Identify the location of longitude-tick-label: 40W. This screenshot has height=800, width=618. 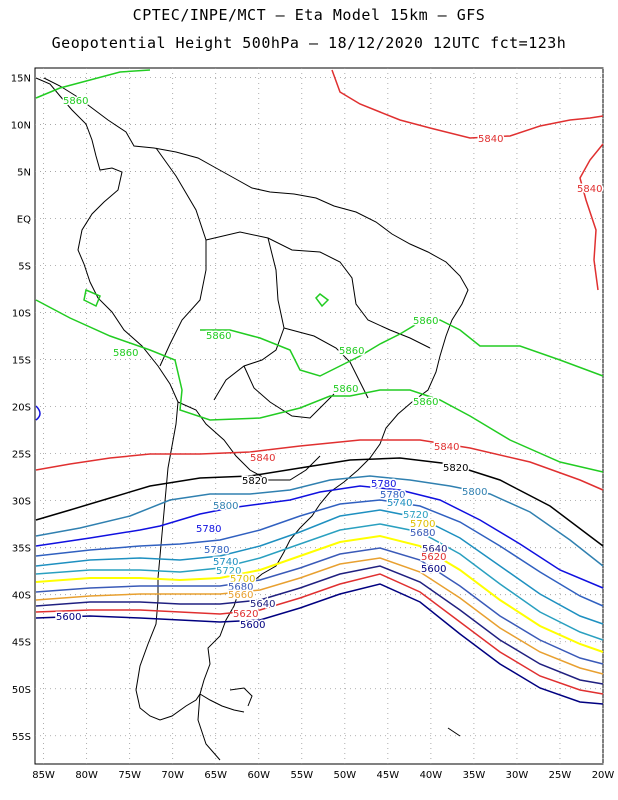
(431, 775).